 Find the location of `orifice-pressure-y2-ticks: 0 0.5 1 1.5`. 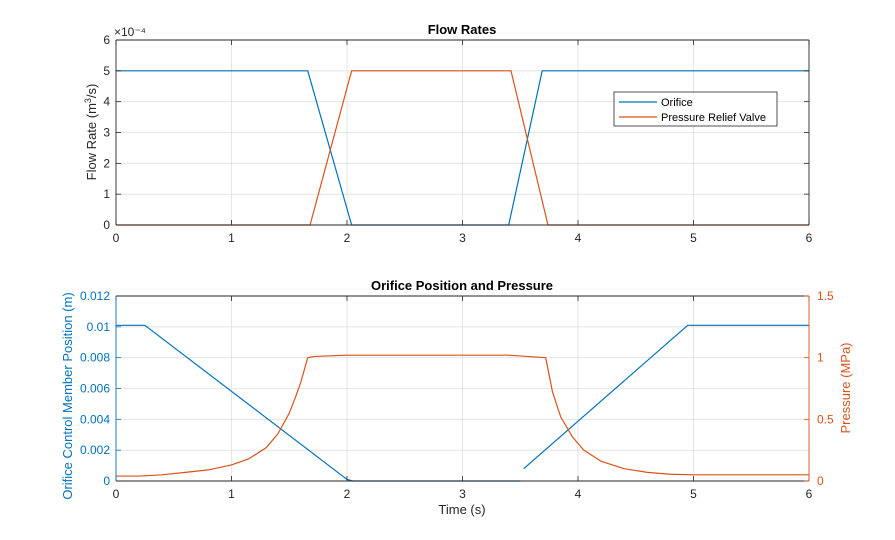

orifice-pressure-y2-ticks: 0 0.5 1 1.5 is located at coordinates (825, 388).